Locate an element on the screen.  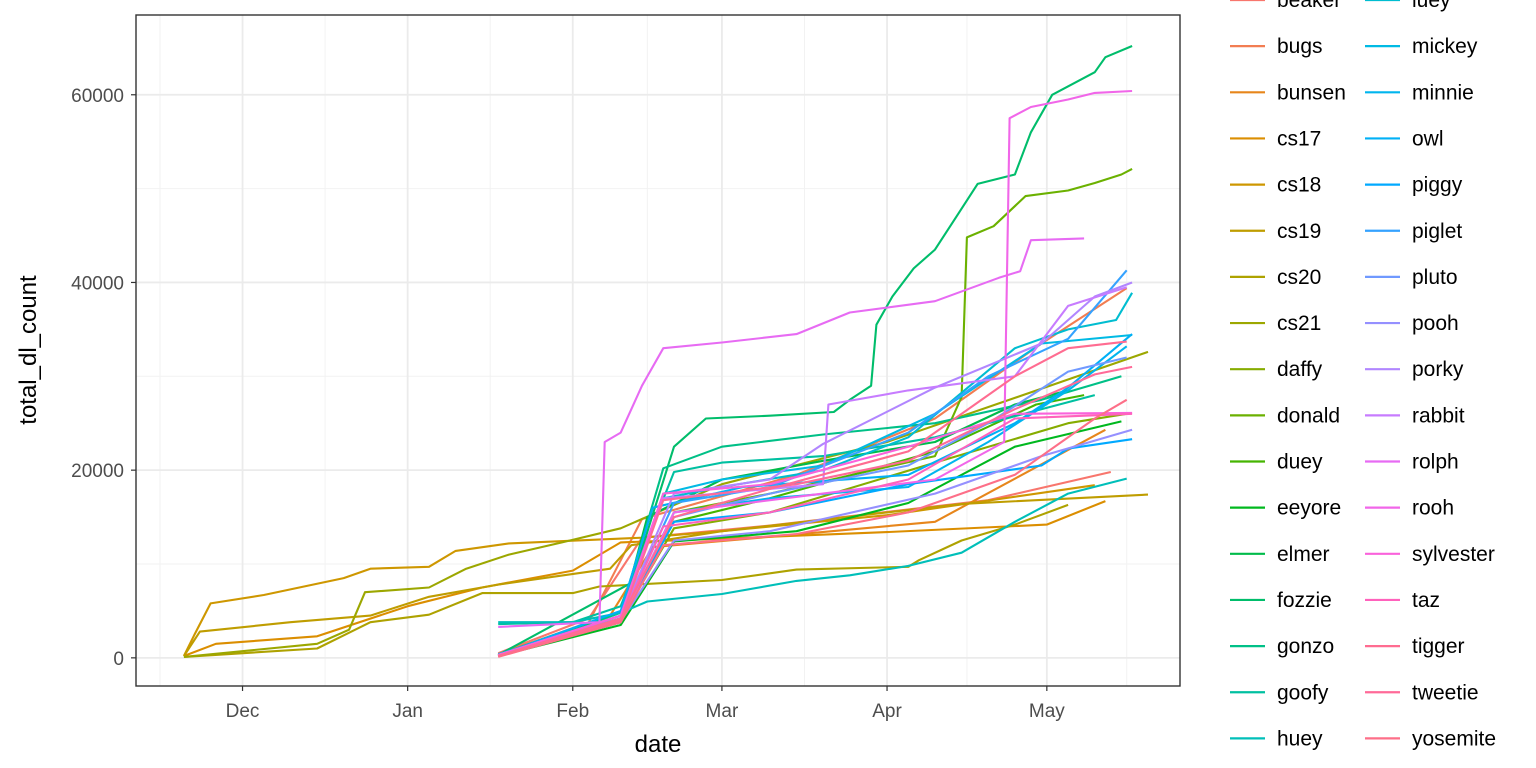
y-tick-label: 40000 is located at coordinates (97, 283).